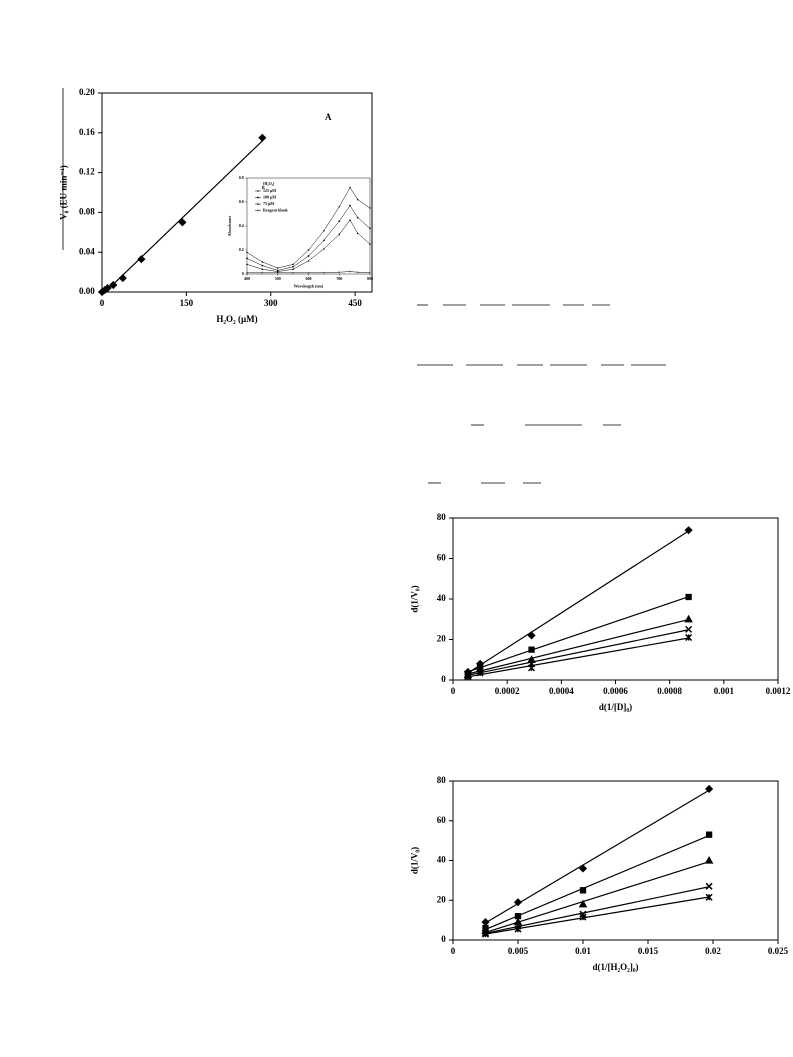 The image size is (793, 1057). I want to click on y-tick-label: 20, so click(442, 899).